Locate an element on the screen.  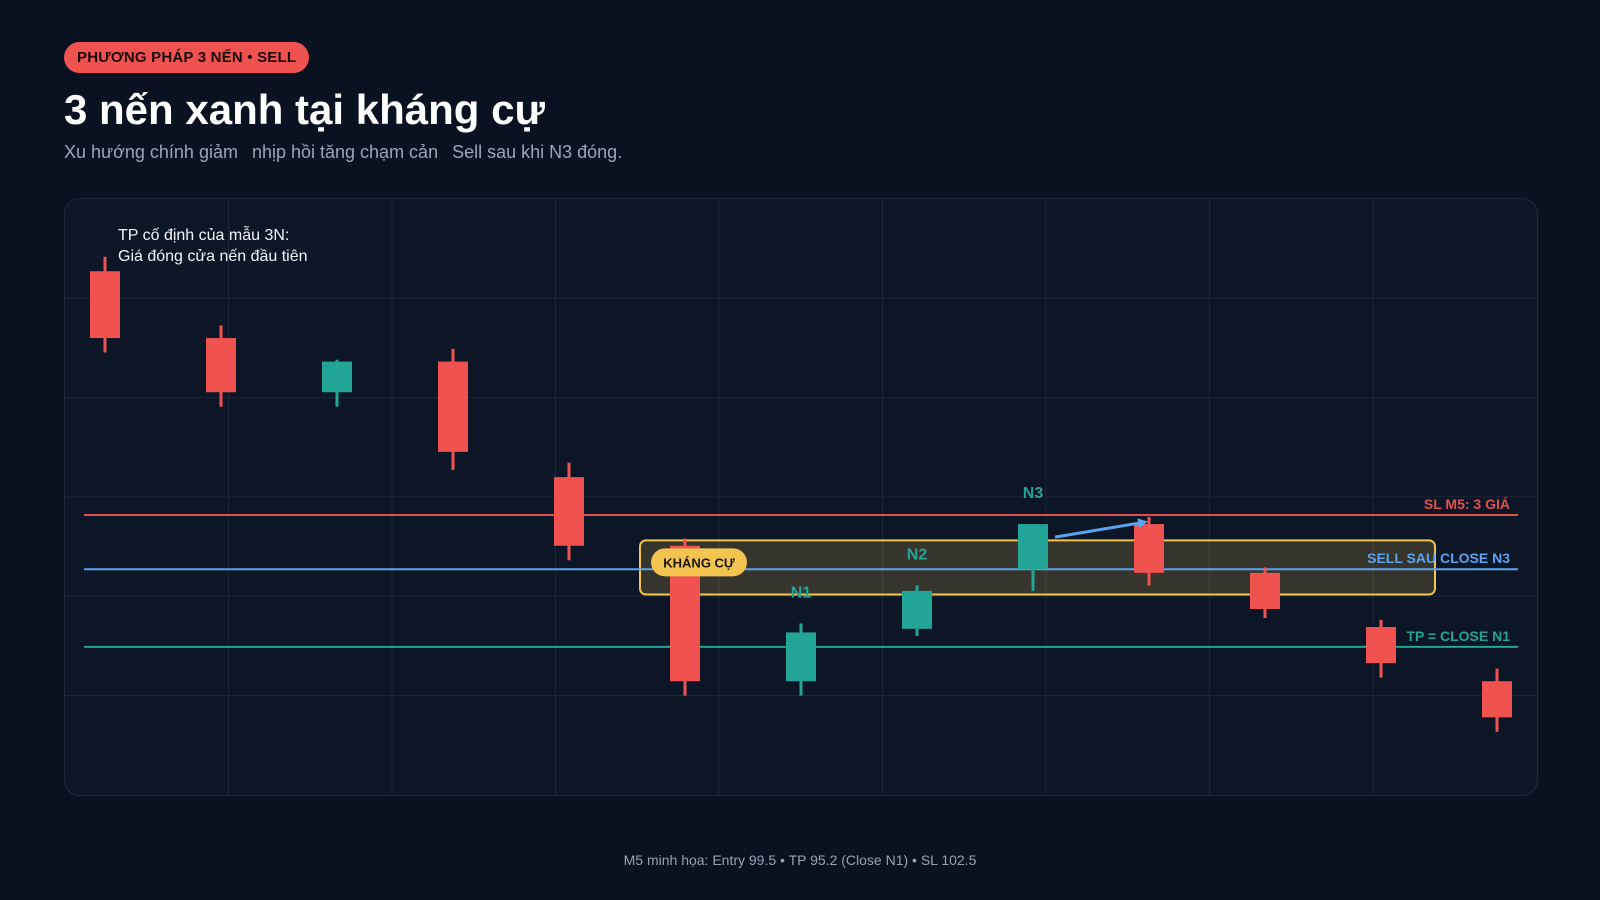
entry-level-label: SELL SAU CLOSE N3 is located at coordinates (1438, 558).